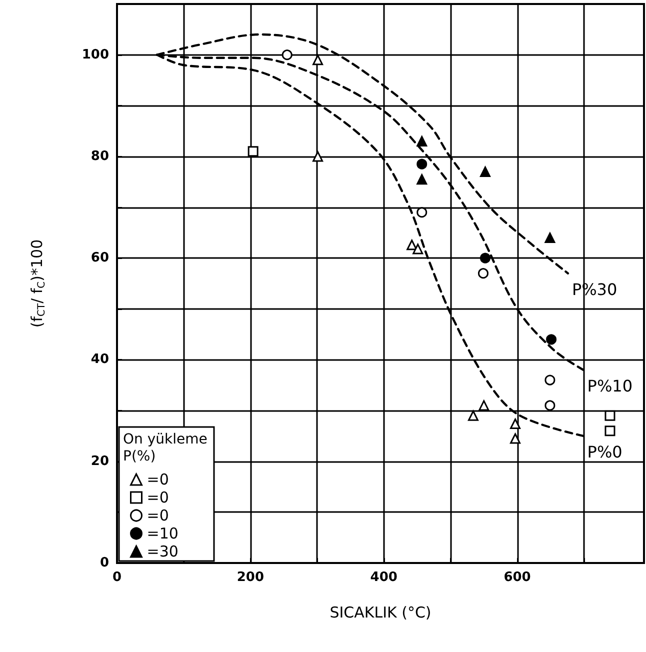  Describe the element at coordinates (38, 283) in the screenshot. I see `y-axis-title: (fCT/ fC)*100` at that location.